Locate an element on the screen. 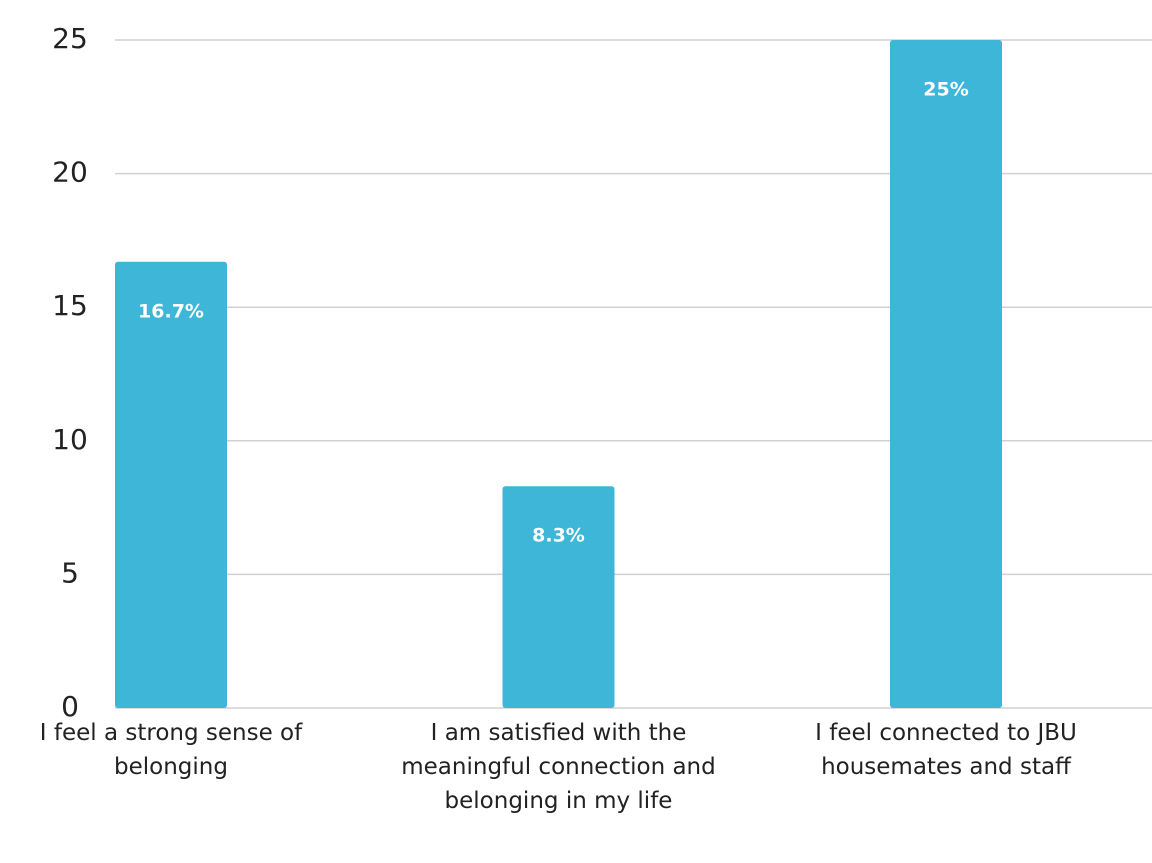 The width and height of the screenshot is (1152, 863). y-tick-label: 0 is located at coordinates (70, 706).